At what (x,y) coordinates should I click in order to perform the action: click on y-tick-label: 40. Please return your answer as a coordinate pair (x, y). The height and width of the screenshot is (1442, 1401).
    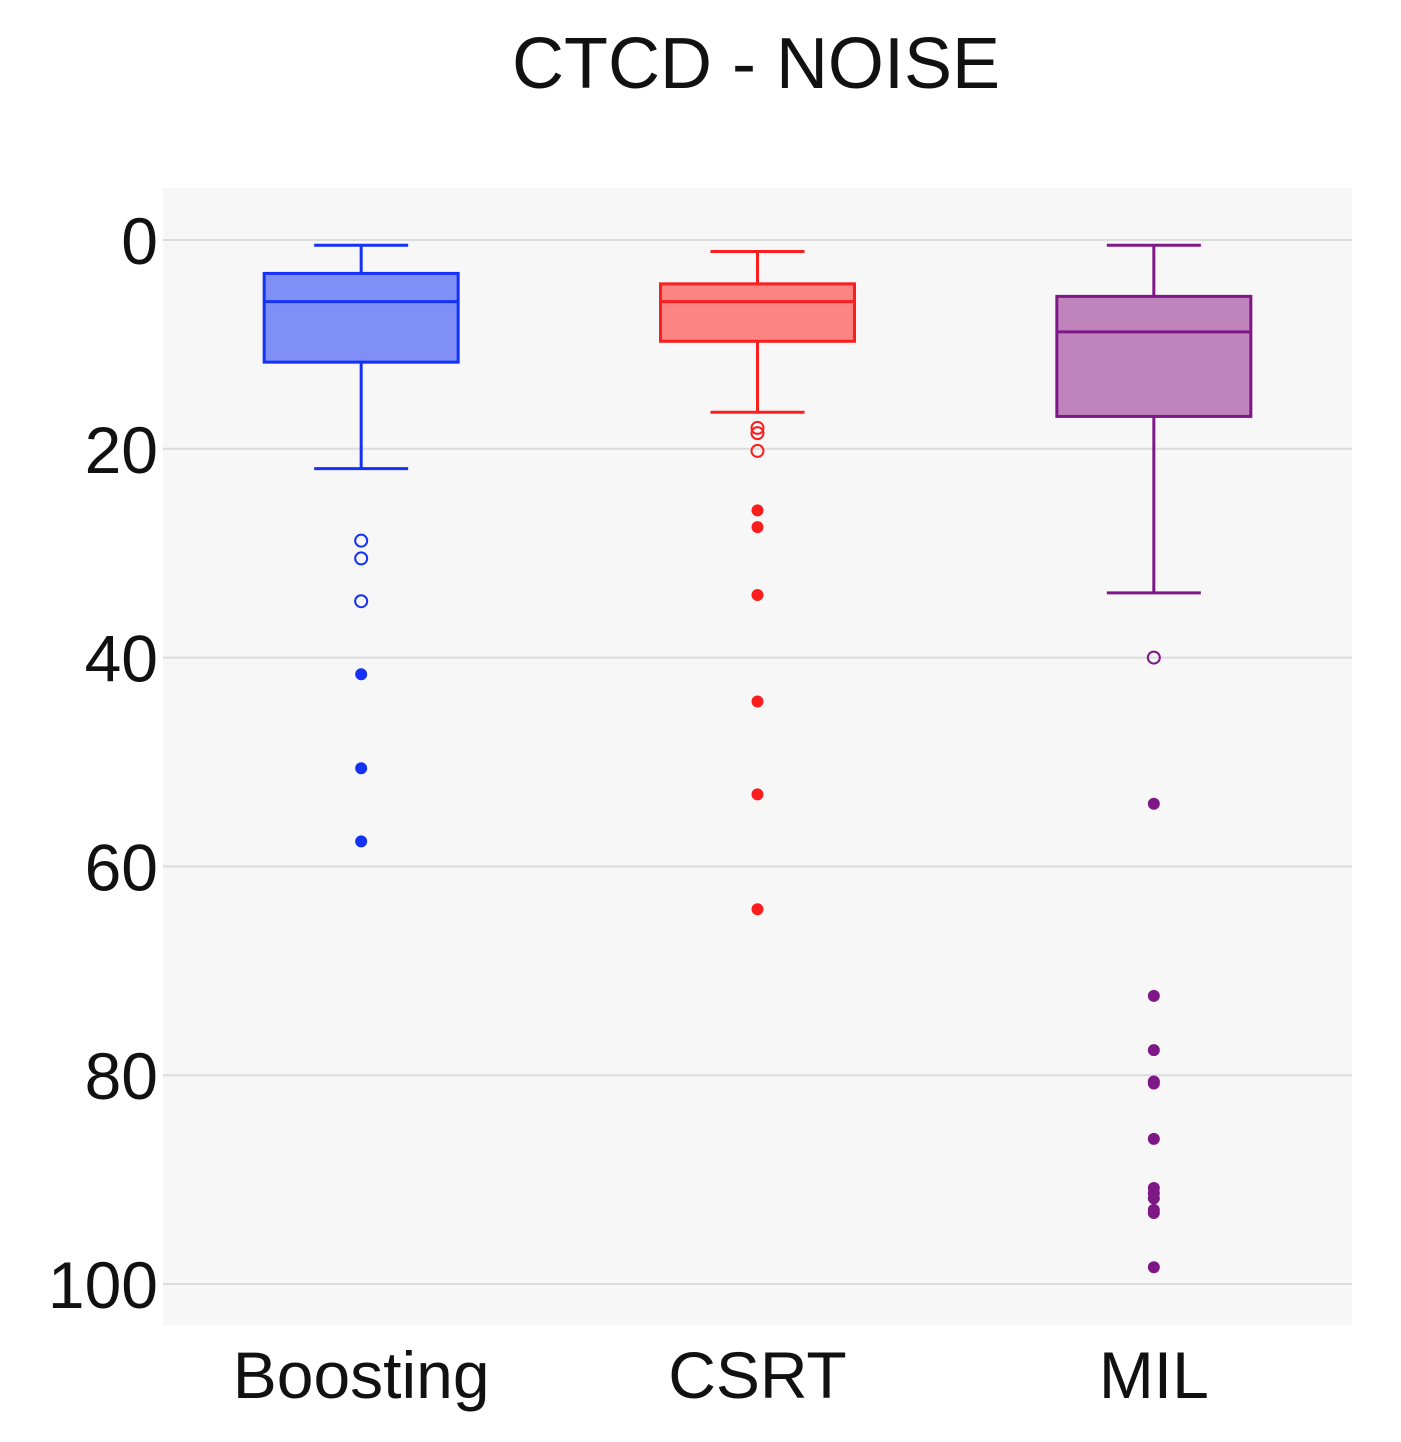
    Looking at the image, I should click on (121, 659).